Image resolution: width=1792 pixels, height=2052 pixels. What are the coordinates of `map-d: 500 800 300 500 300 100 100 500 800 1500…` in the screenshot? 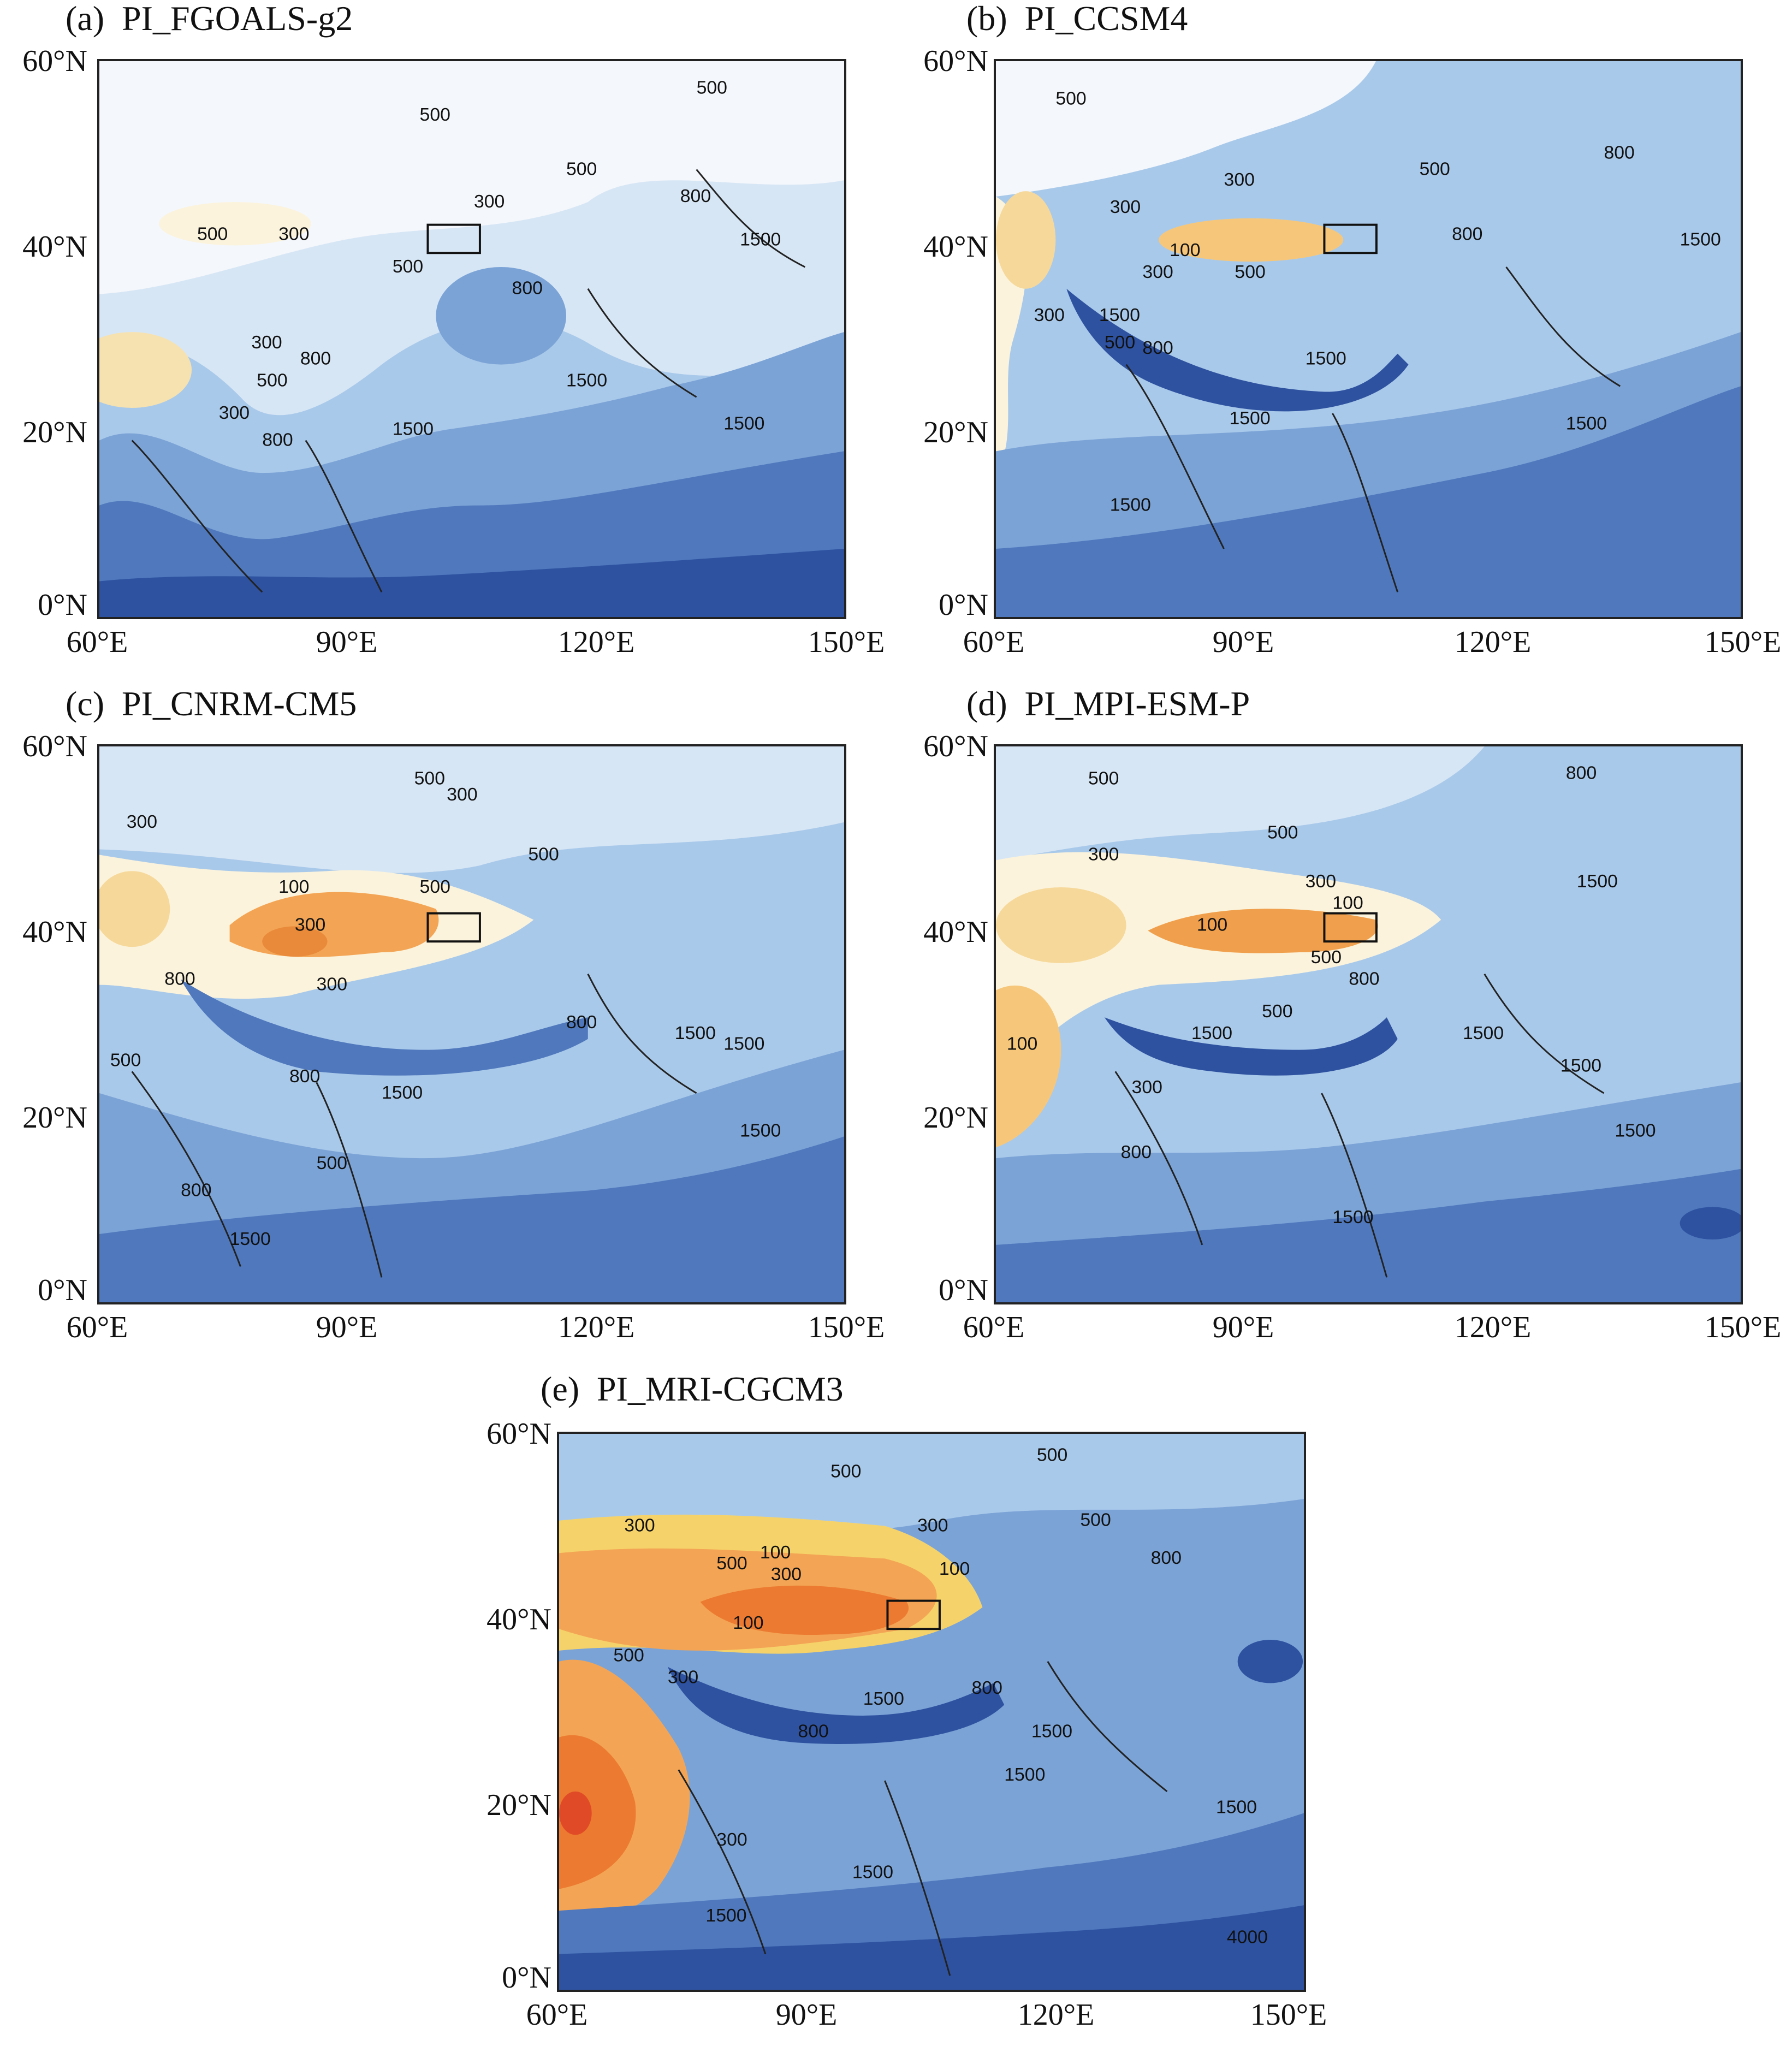 It's located at (1368, 1024).